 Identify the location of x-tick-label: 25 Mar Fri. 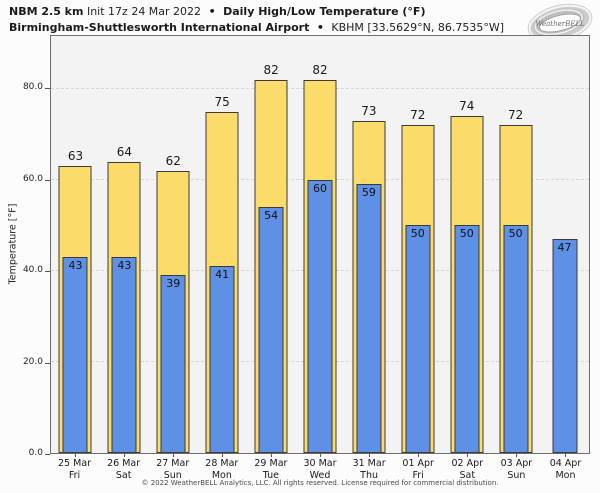
(74, 468).